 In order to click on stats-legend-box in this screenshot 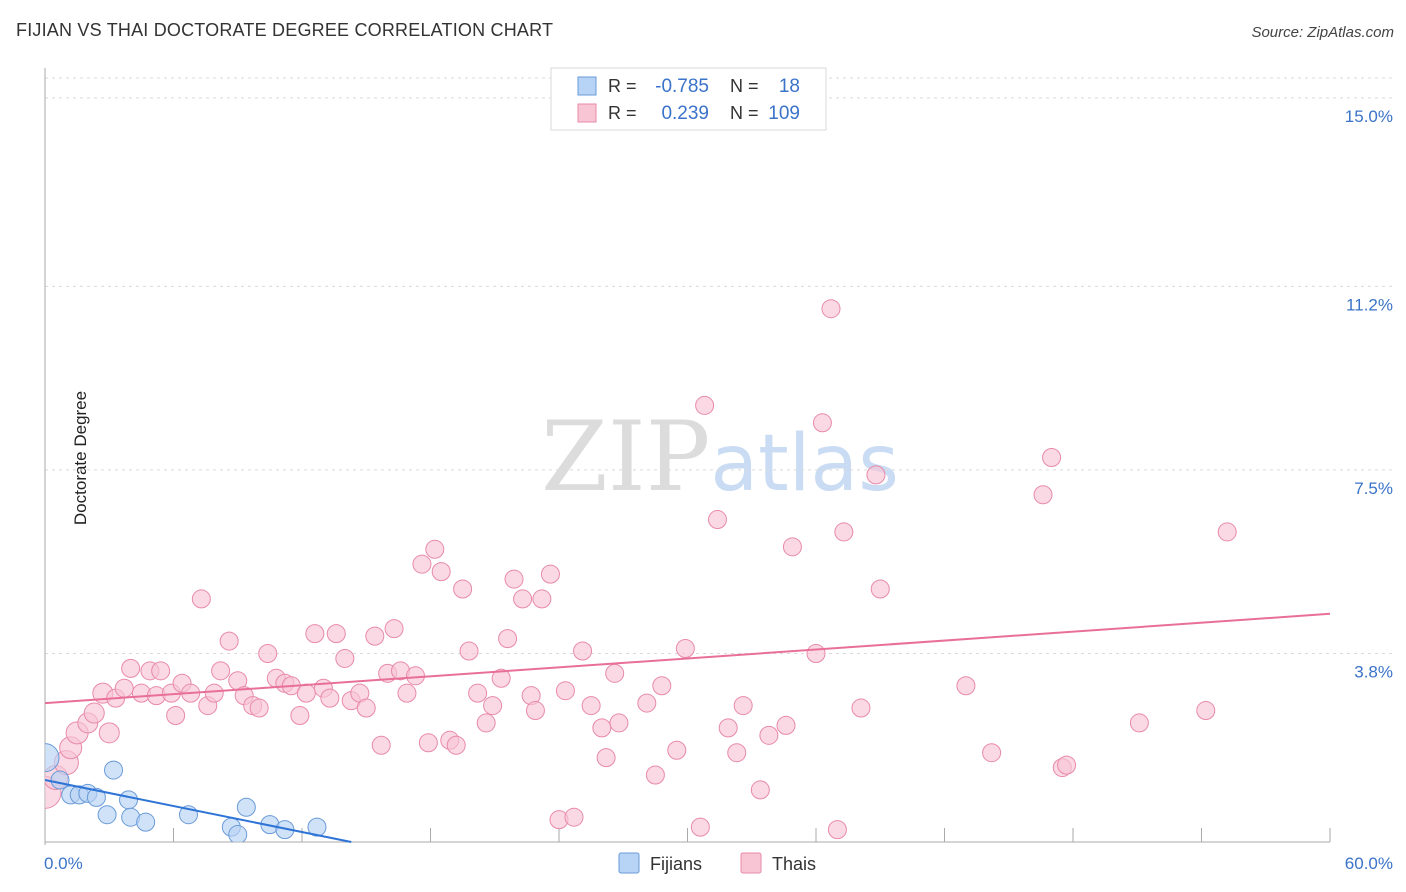, I will do `click(688, 99)`.